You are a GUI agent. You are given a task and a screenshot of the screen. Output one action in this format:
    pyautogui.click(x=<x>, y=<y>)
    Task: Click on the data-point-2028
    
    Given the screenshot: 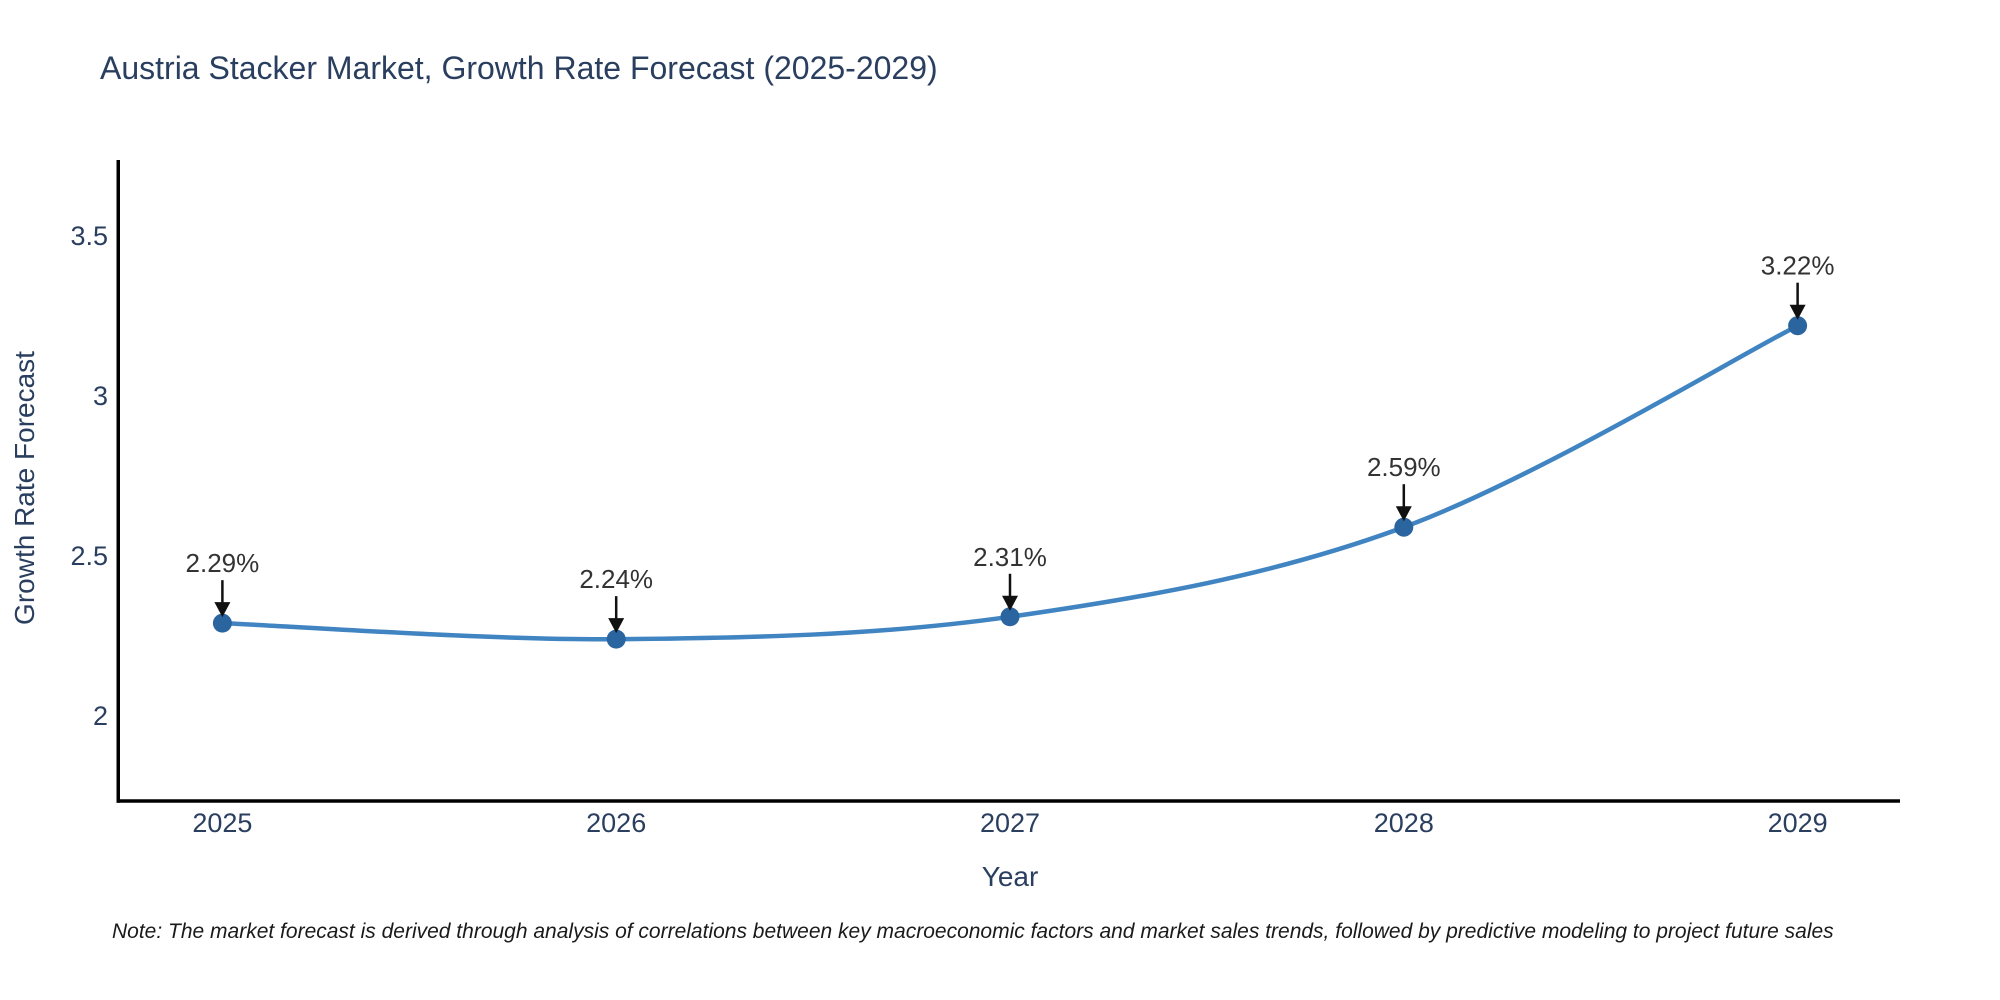 What is the action you would take?
    pyautogui.click(x=1404, y=527)
    